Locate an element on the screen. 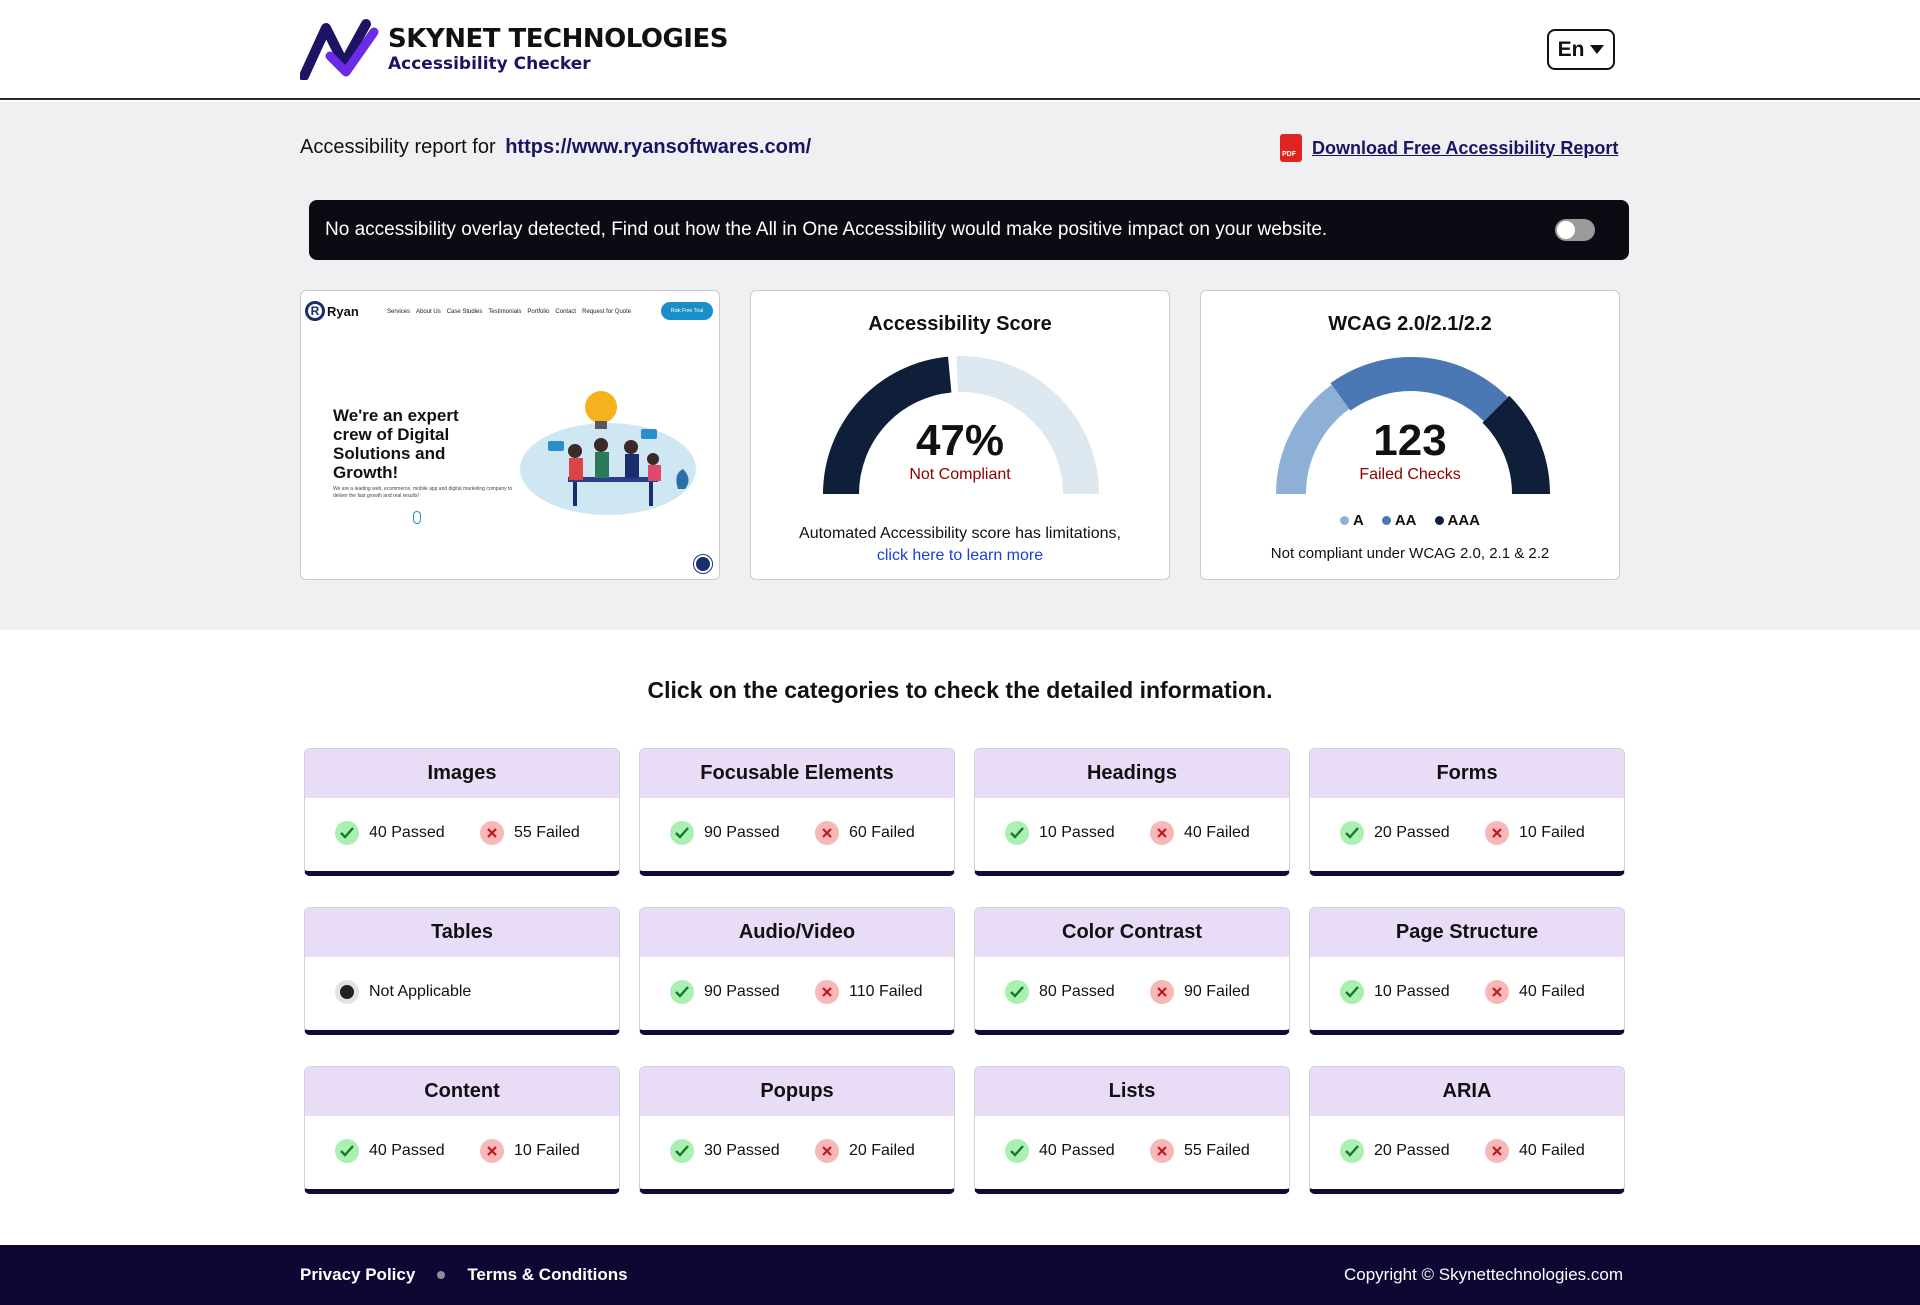 The height and width of the screenshot is (1305, 1920). category-results: 20 Passed 10 Failed is located at coordinates (1462, 833).